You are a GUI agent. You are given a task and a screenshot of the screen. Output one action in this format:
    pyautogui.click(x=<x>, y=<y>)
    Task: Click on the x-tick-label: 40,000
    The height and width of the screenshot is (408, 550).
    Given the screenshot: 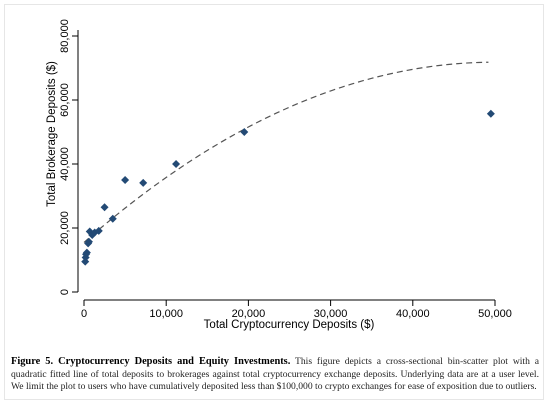 What is the action you would take?
    pyautogui.click(x=413, y=314)
    